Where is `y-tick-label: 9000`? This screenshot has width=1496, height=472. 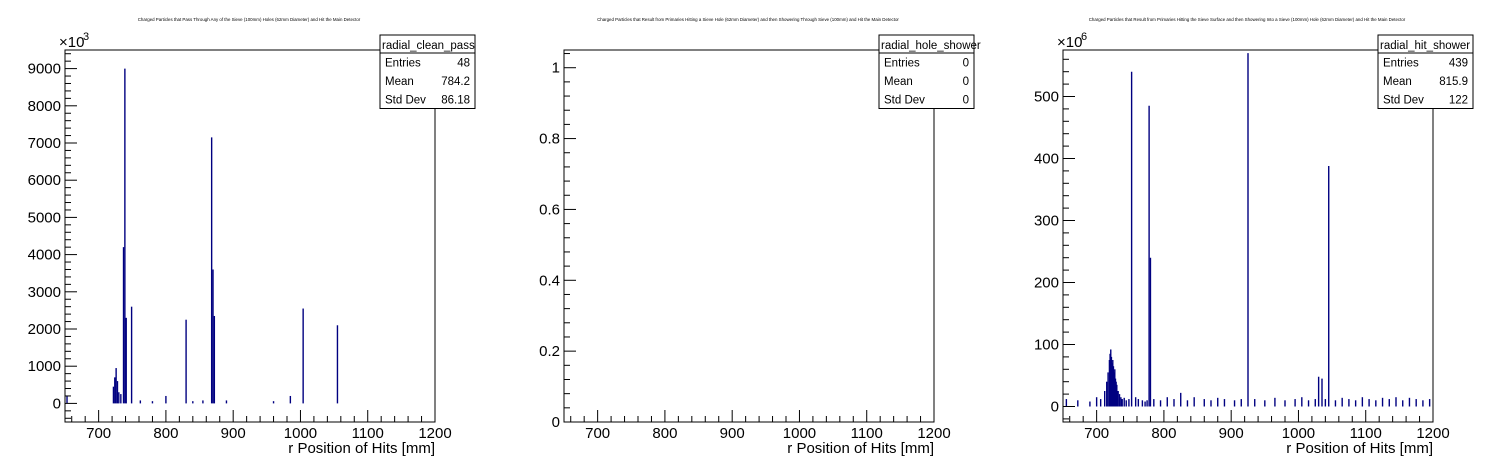 y-tick-label: 9000 is located at coordinates (44, 69).